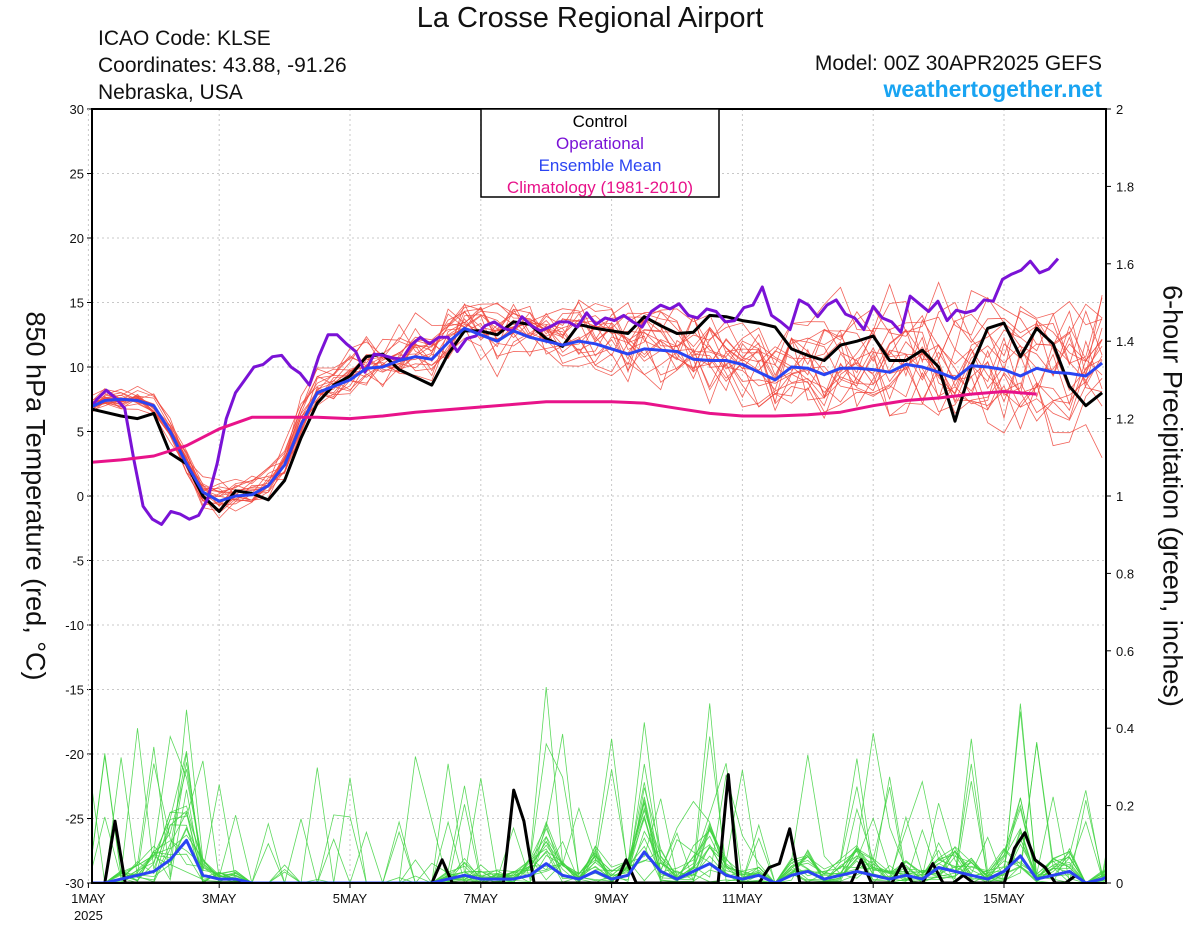  What do you see at coordinates (77, 174) in the screenshot?
I see `y-tick-label: 25` at bounding box center [77, 174].